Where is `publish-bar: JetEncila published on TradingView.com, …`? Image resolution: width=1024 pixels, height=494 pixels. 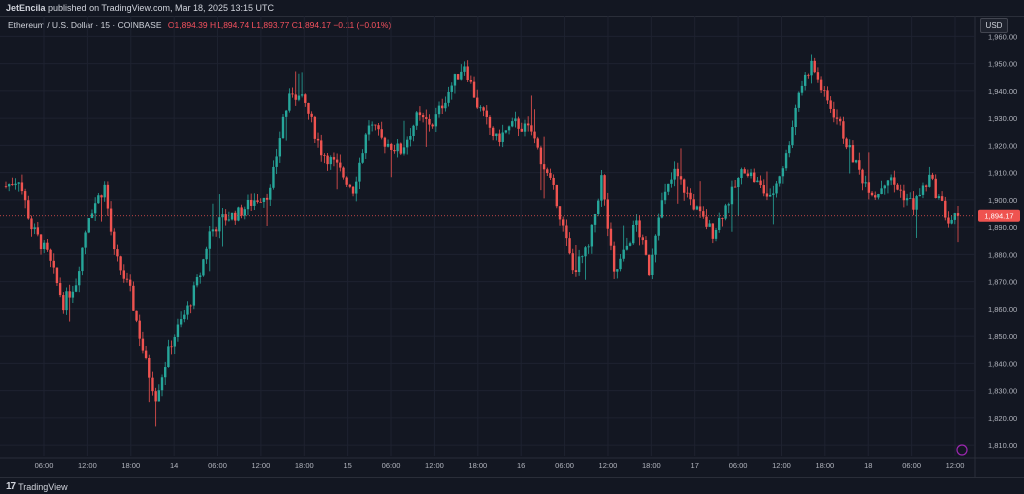 publish-bar: JetEncila published on TradingView.com, … is located at coordinates (512, 8).